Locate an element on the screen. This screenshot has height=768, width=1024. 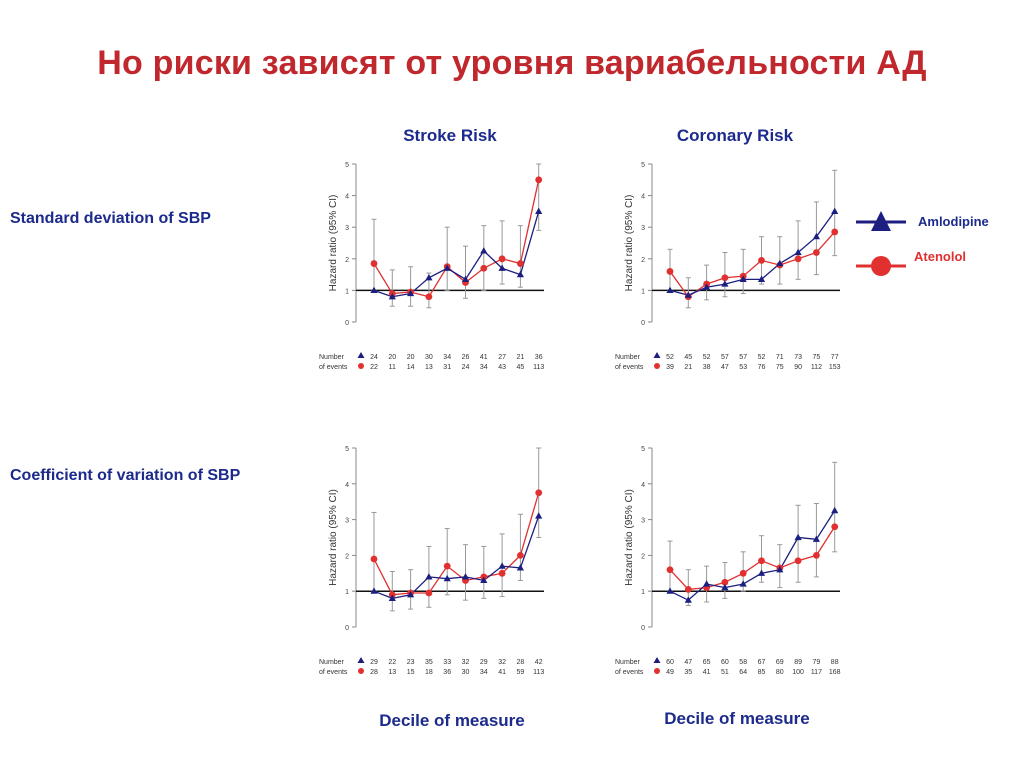
events-count-amlodipine: 73 is located at coordinates (798, 357).